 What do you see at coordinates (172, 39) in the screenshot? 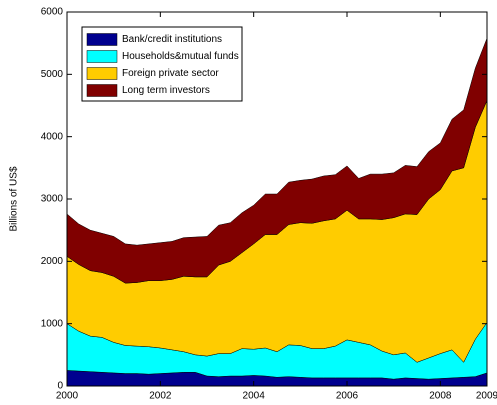
I see `legend-label: Bank/credit institutions` at bounding box center [172, 39].